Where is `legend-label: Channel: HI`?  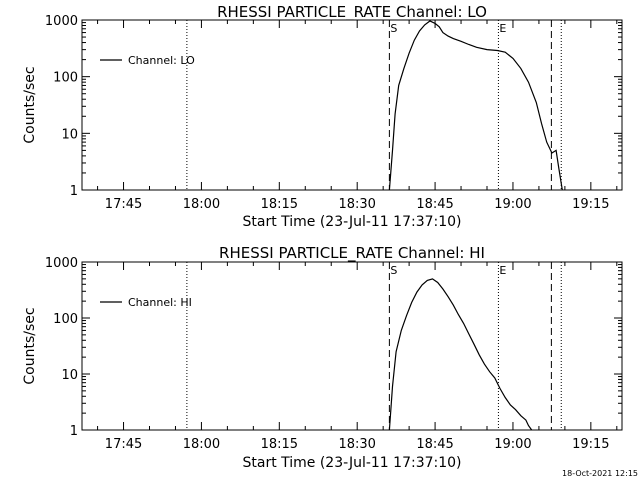
legend-label: Channel: HI is located at coordinates (160, 302).